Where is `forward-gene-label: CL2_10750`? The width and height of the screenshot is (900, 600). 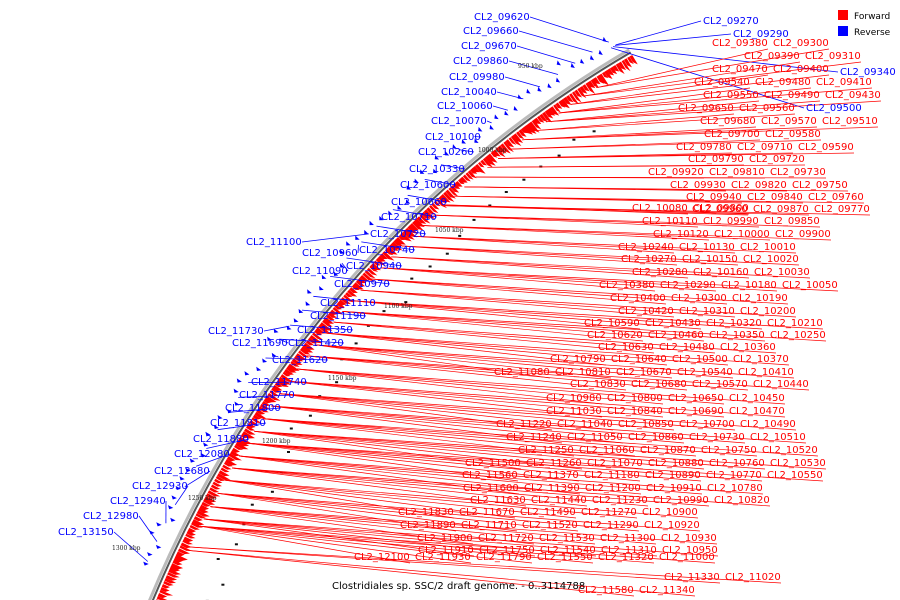 forward-gene-label: CL2_10750 is located at coordinates (729, 450).